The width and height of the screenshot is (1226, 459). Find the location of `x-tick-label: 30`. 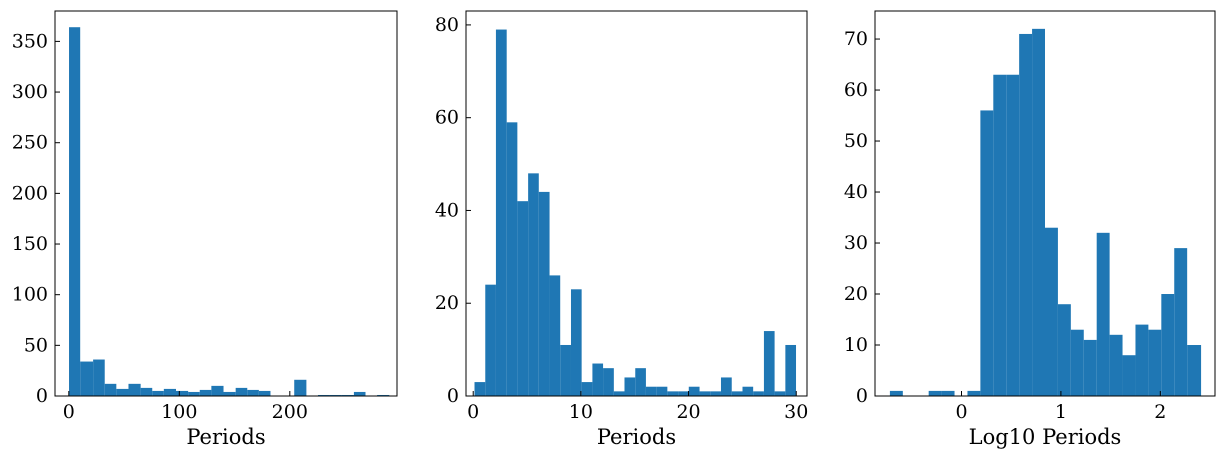

x-tick-label: 30 is located at coordinates (796, 412).